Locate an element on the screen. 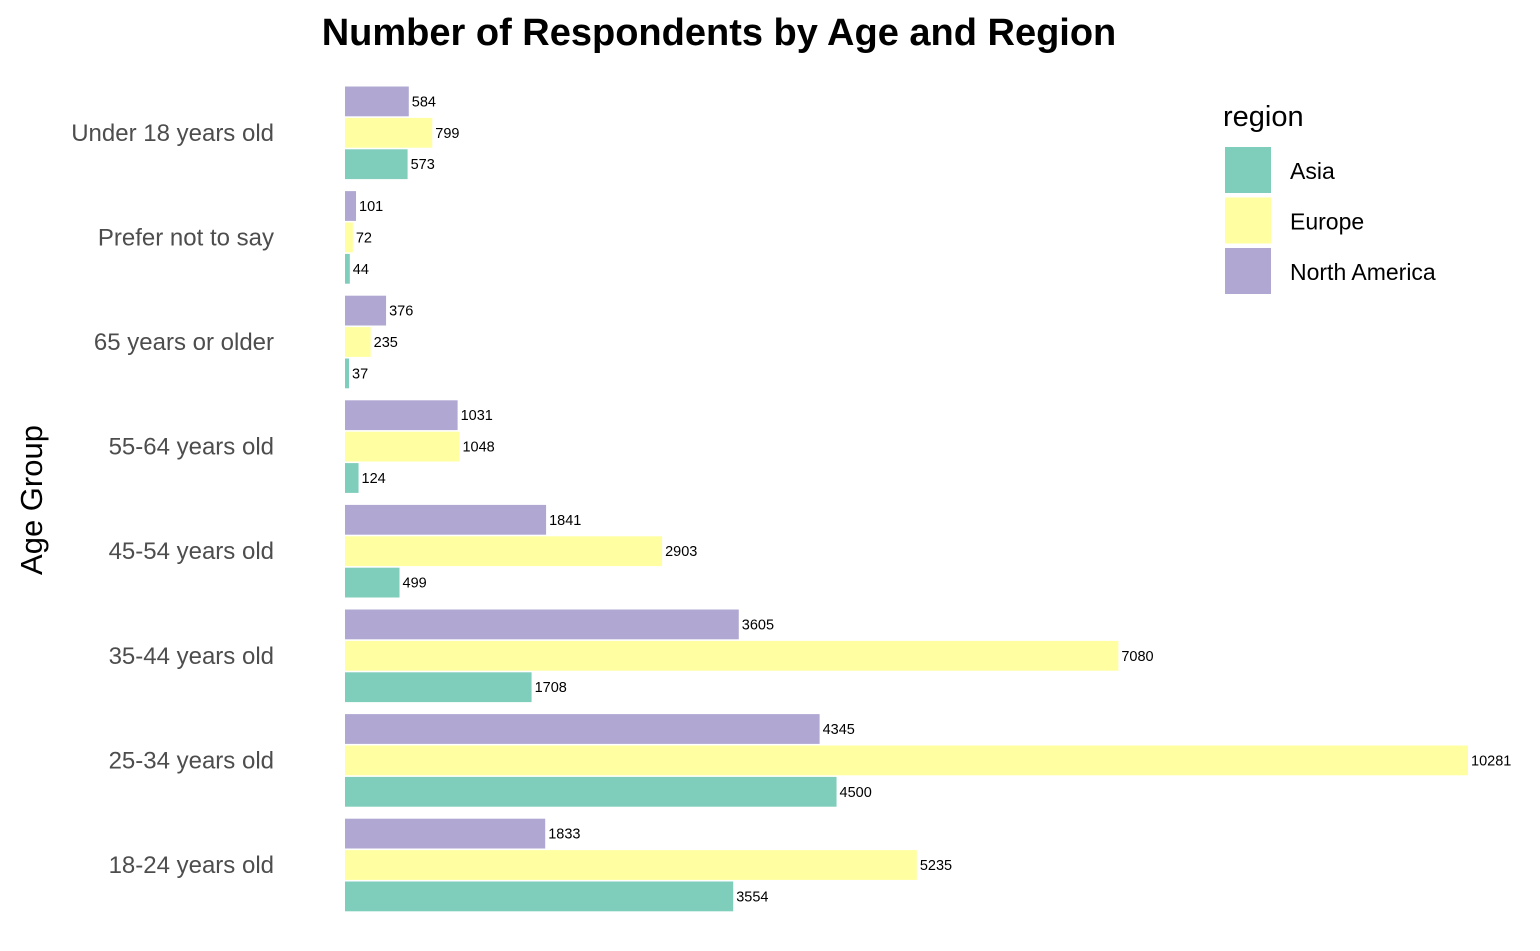 This screenshot has height=951, width=1540. y-tick-label: Under 18 years old is located at coordinates (172, 133).